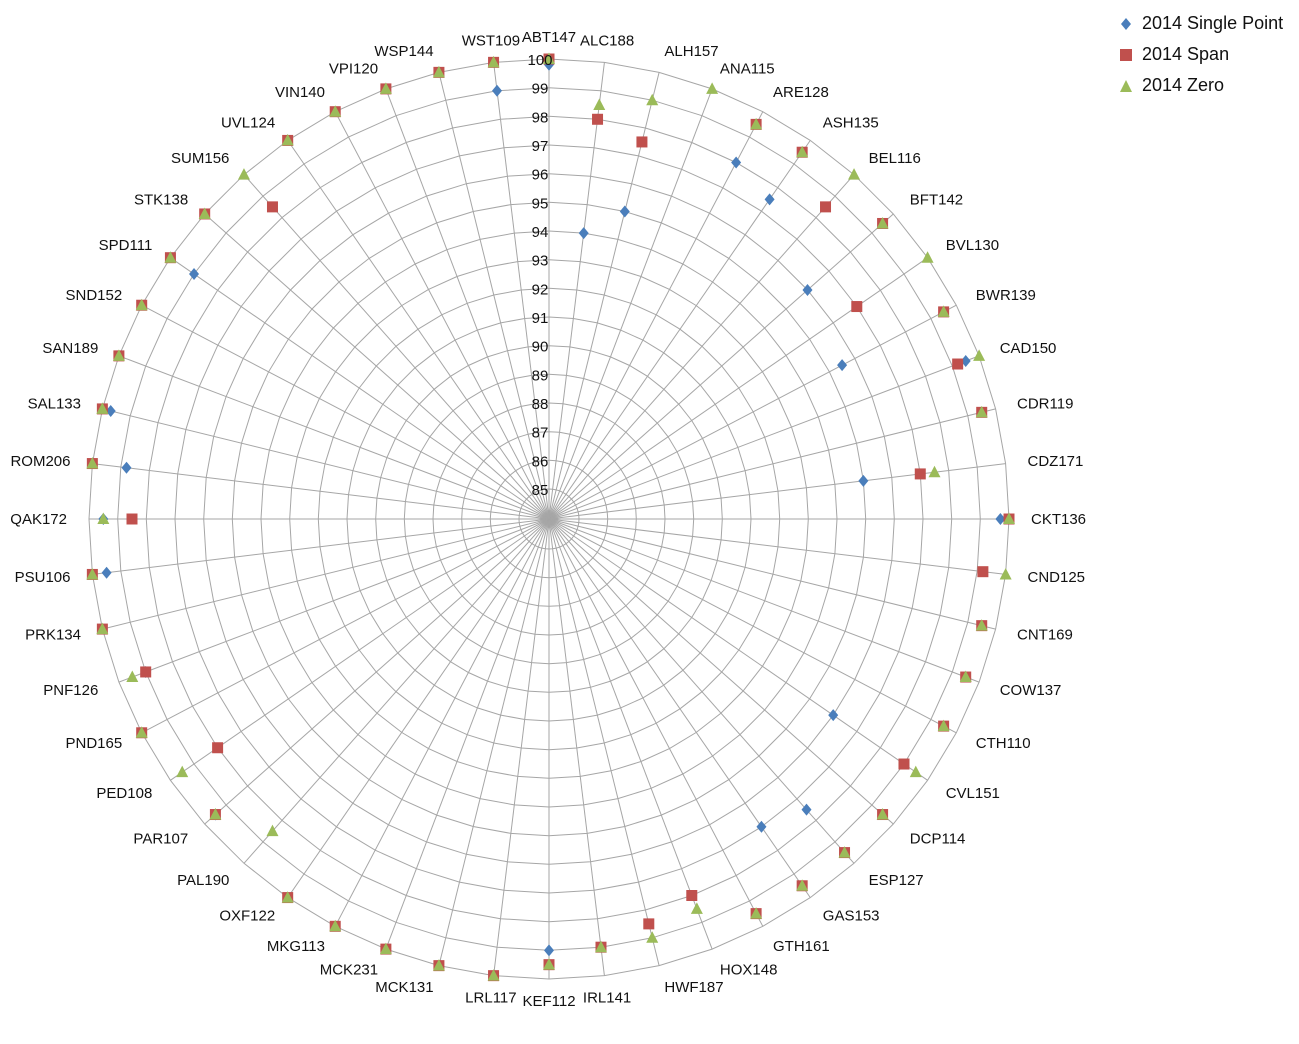  What do you see at coordinates (1058, 519) in the screenshot?
I see `category-label: CKT136` at bounding box center [1058, 519].